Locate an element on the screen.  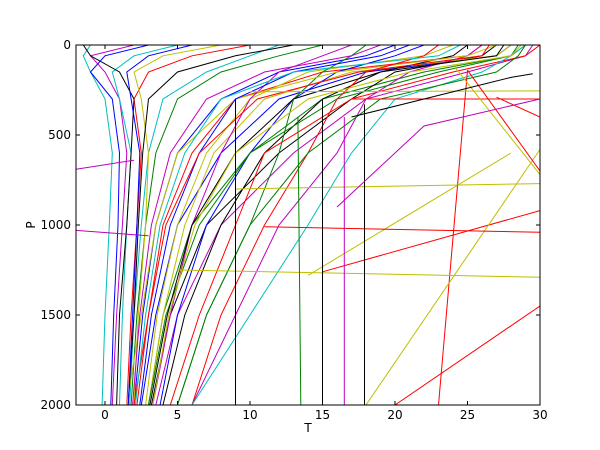
y-tick-label: 1000 is located at coordinates (55, 225).